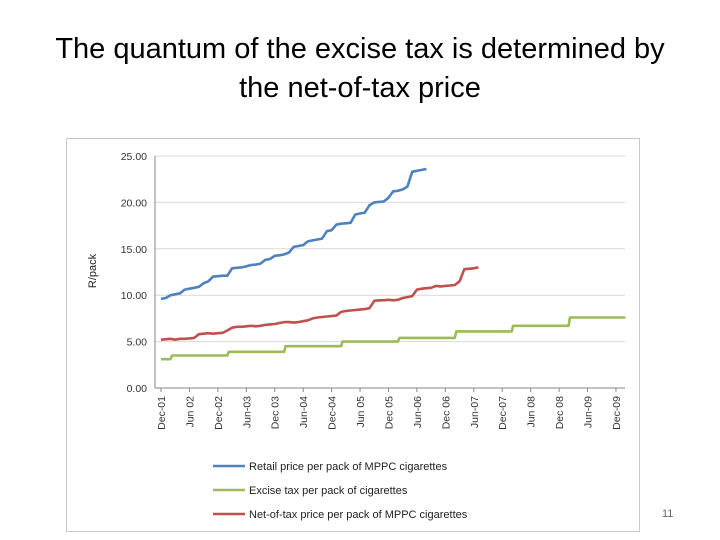 This screenshot has width=720, height=540. What do you see at coordinates (134, 250) in the screenshot?
I see `y-tick-label: 15.00` at bounding box center [134, 250].